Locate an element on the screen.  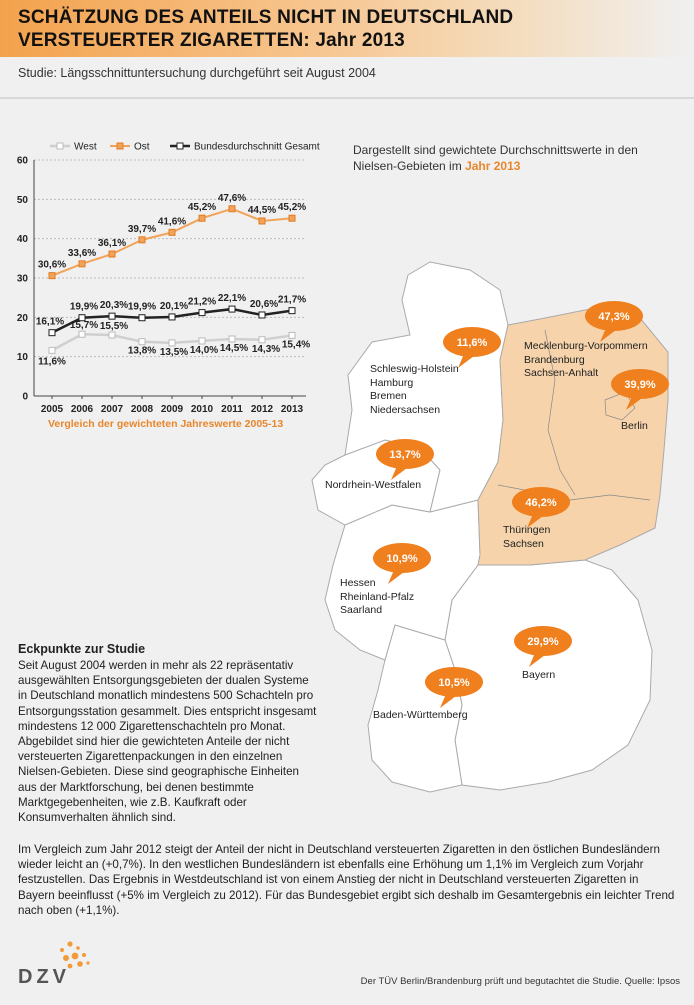
x-tick-label: 2008 is located at coordinates (142, 409).